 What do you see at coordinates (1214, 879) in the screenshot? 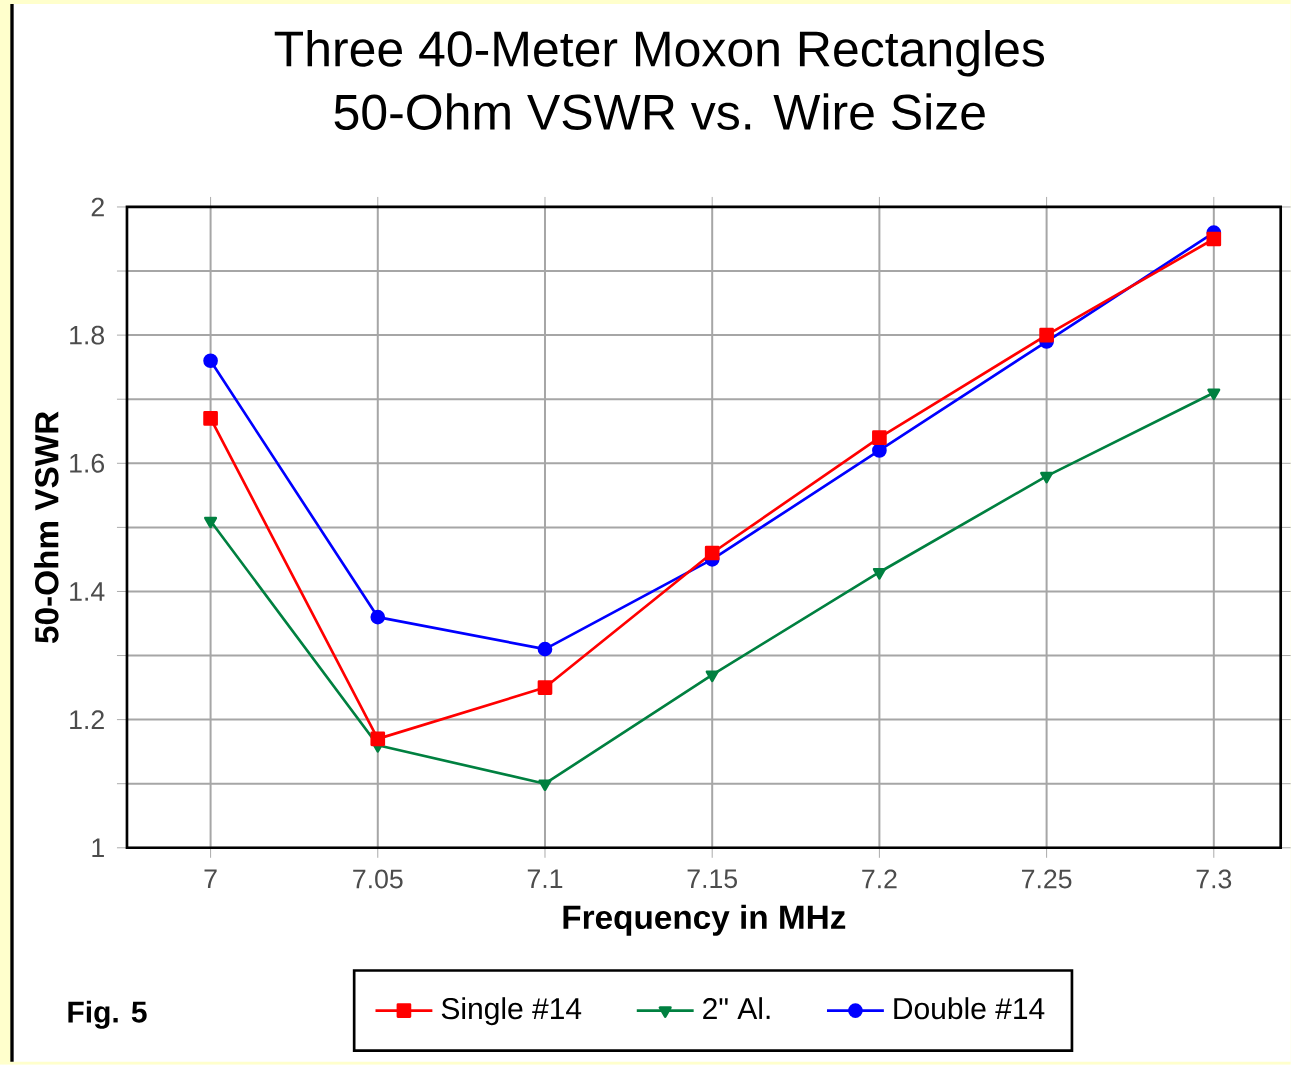
I see `x-tick-label: 7.3` at bounding box center [1214, 879].